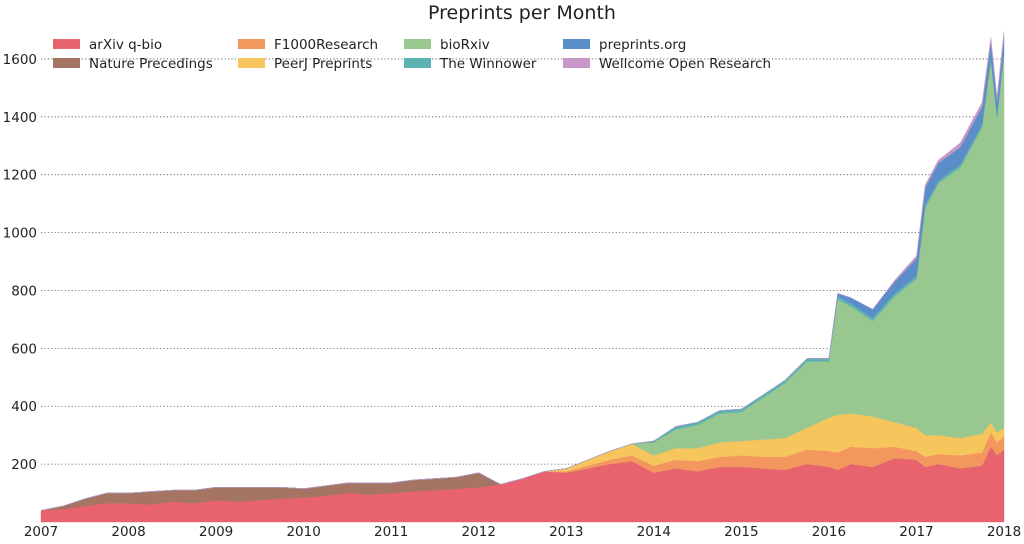 This screenshot has height=544, width=1024. I want to click on legend-label: bioRxiv, so click(465, 45).